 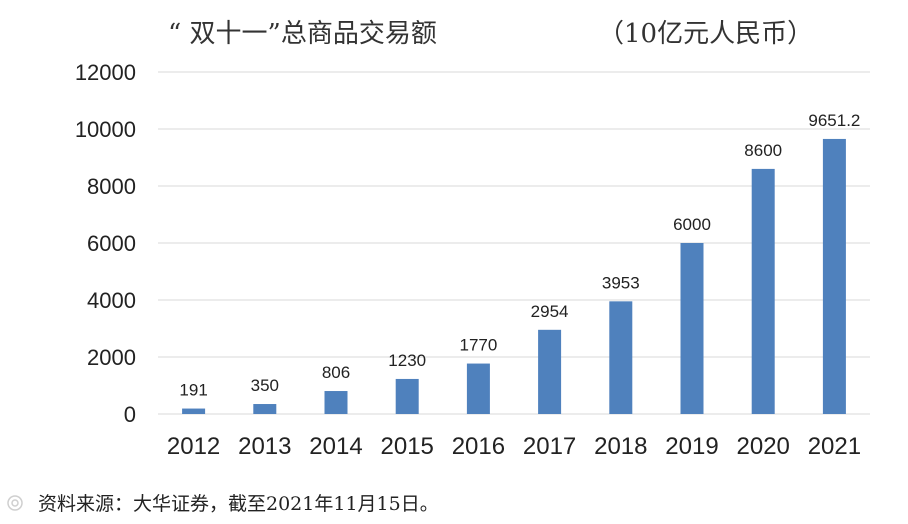 What do you see at coordinates (105, 129) in the screenshot?
I see `y-tick-label: 10000` at bounding box center [105, 129].